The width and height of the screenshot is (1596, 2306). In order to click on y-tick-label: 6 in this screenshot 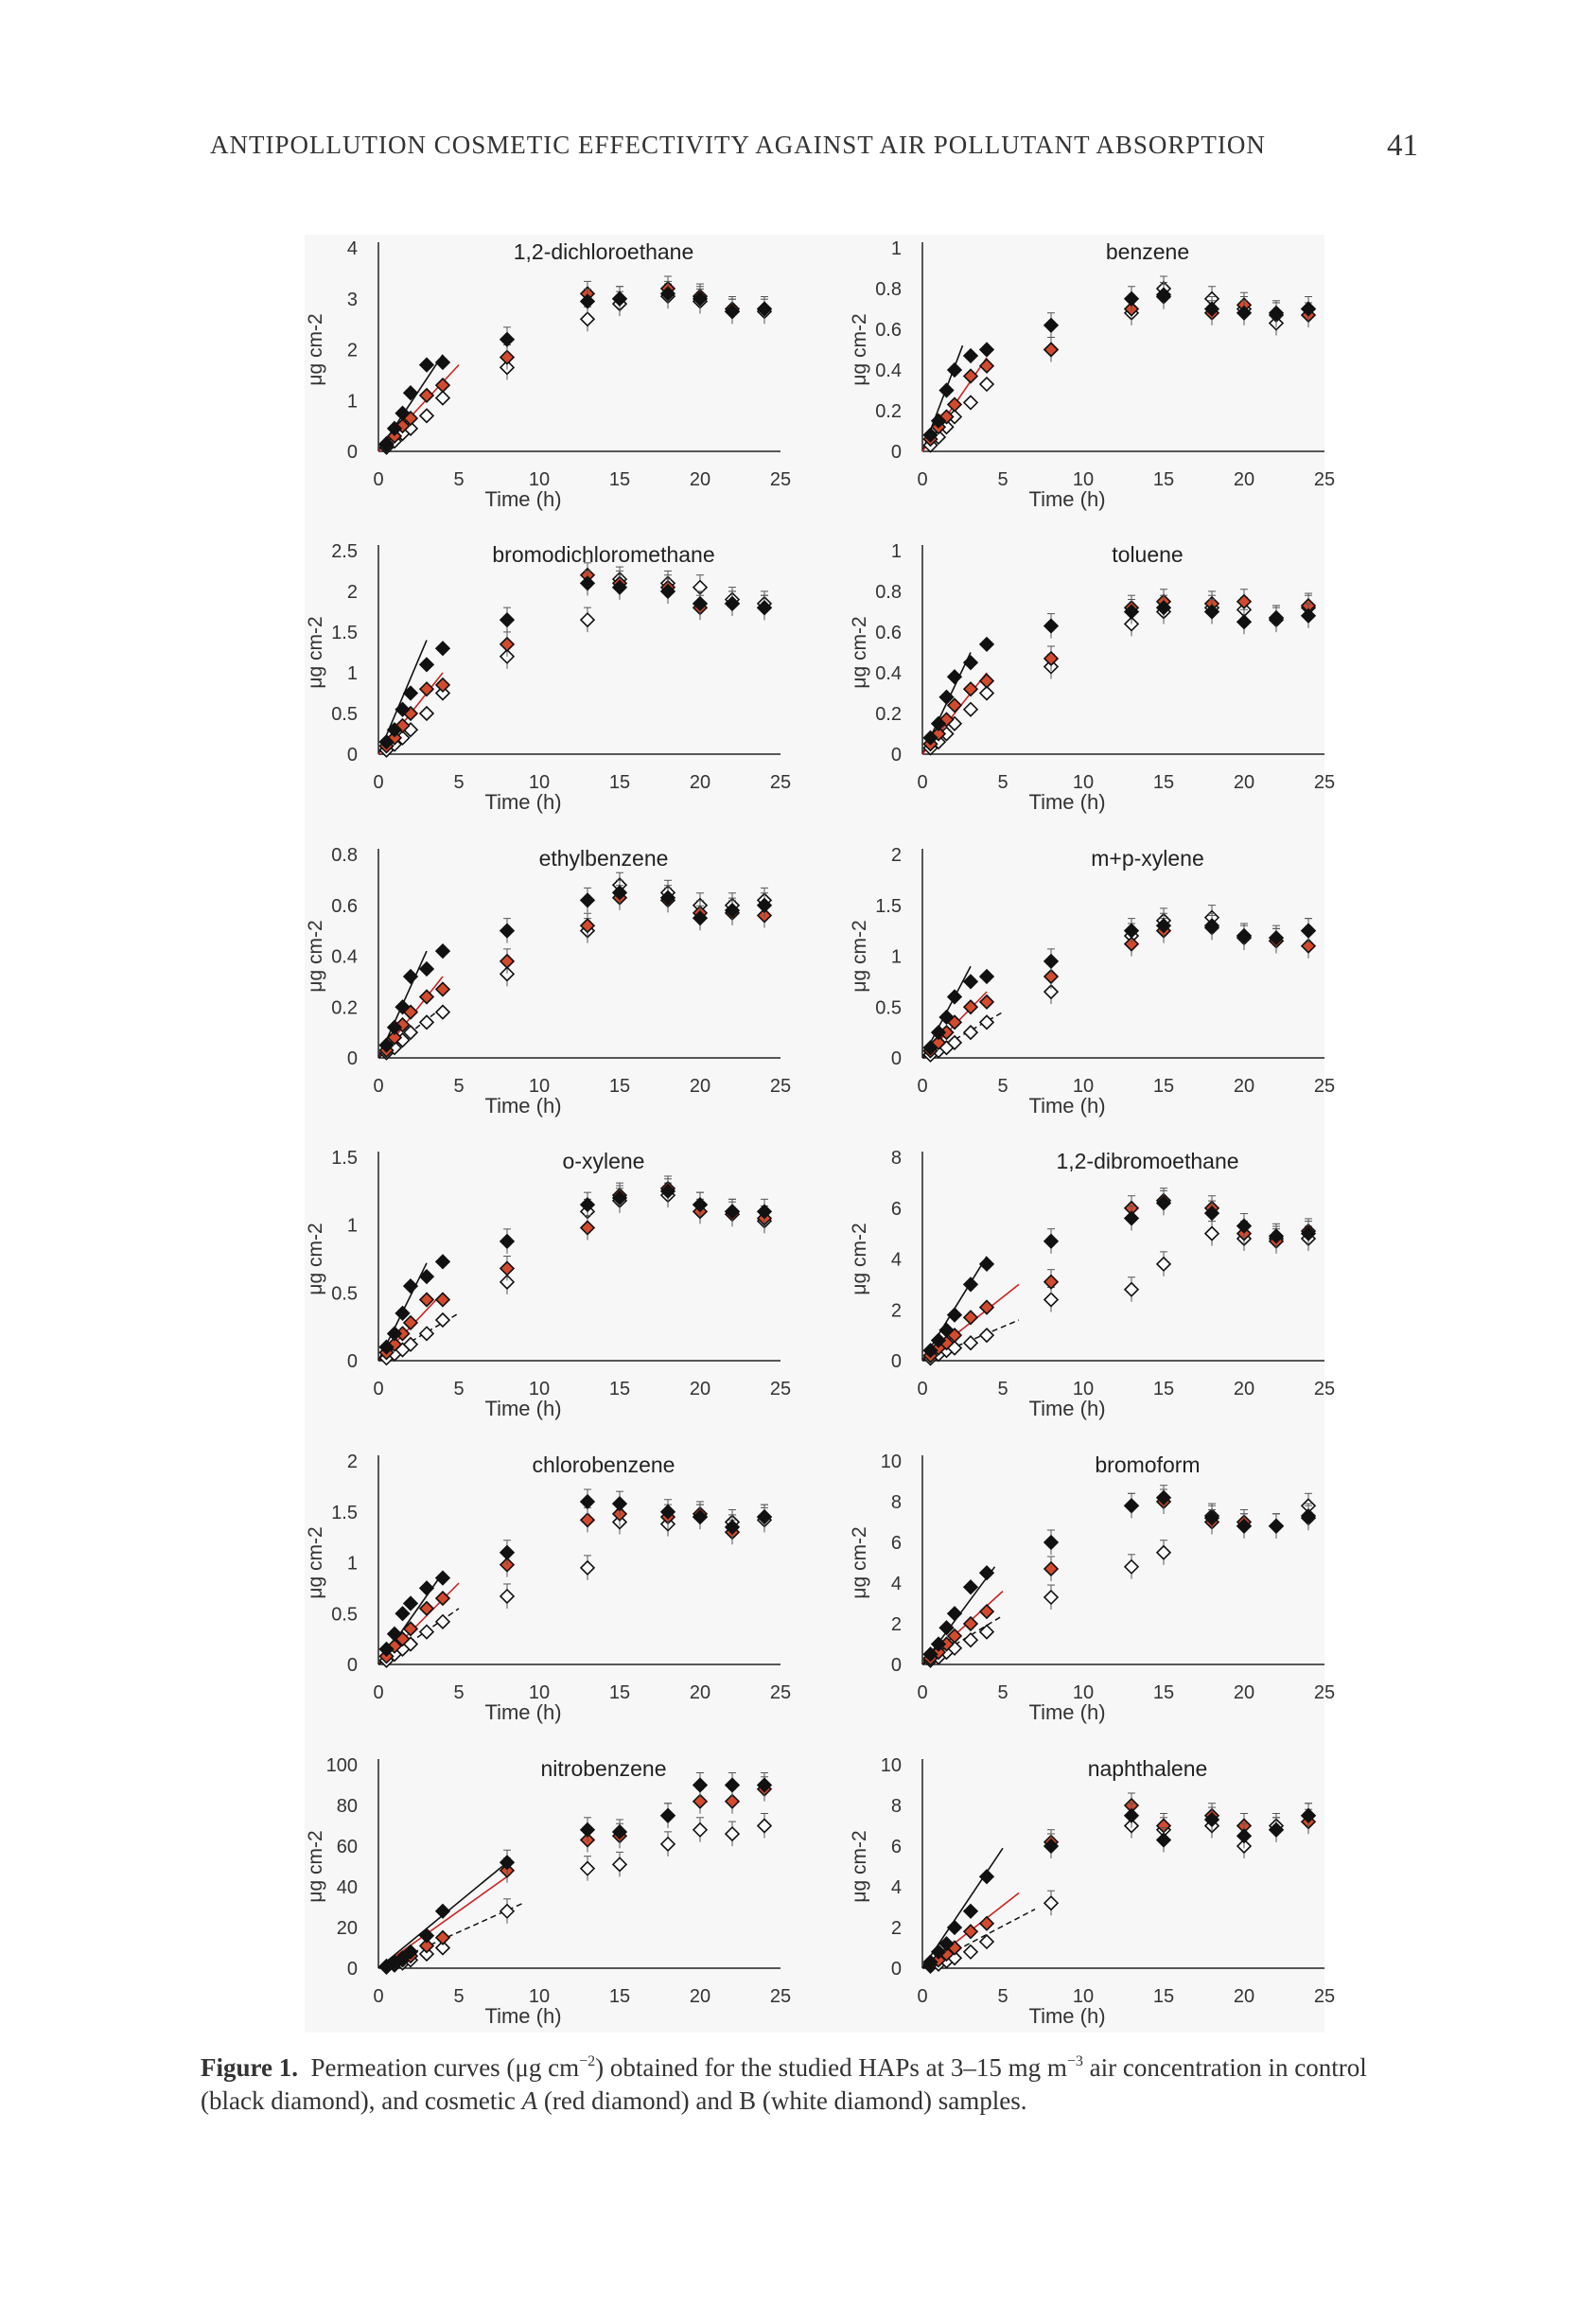, I will do `click(896, 1847)`.